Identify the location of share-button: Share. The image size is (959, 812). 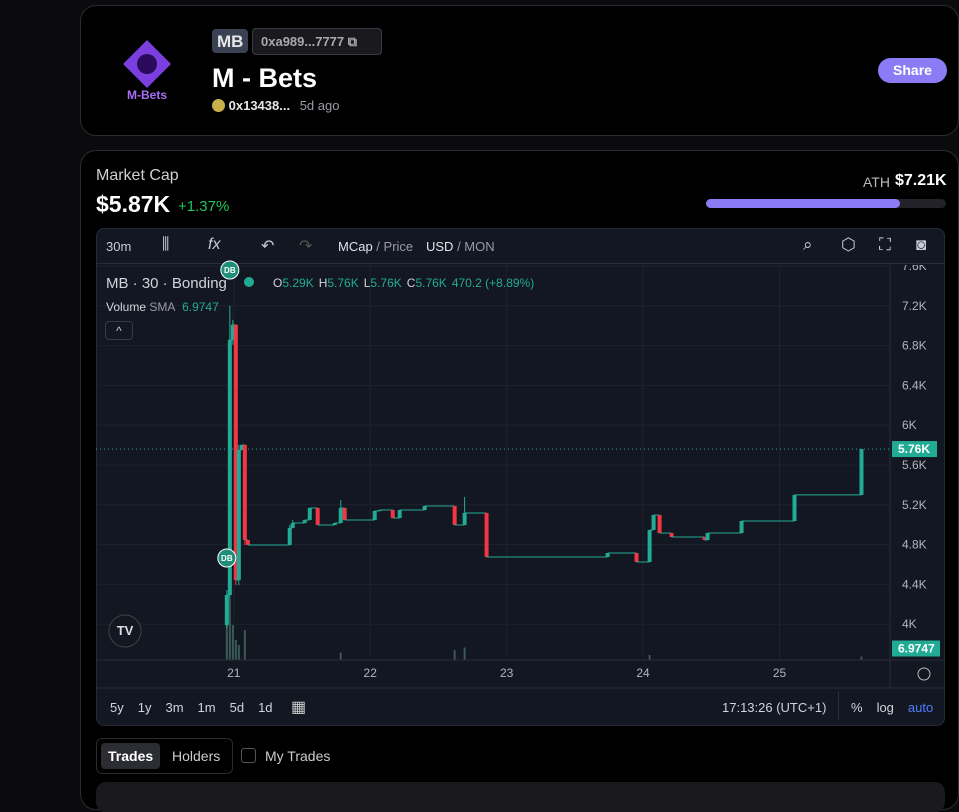
(912, 70).